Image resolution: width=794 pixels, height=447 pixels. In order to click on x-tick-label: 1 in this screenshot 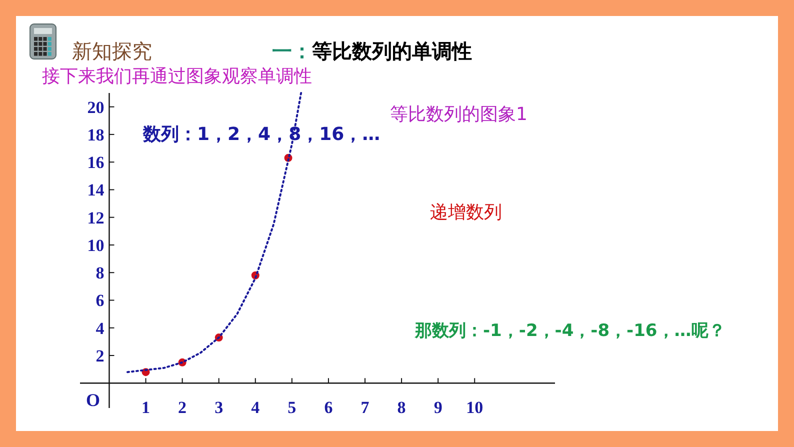, I will do `click(146, 408)`.